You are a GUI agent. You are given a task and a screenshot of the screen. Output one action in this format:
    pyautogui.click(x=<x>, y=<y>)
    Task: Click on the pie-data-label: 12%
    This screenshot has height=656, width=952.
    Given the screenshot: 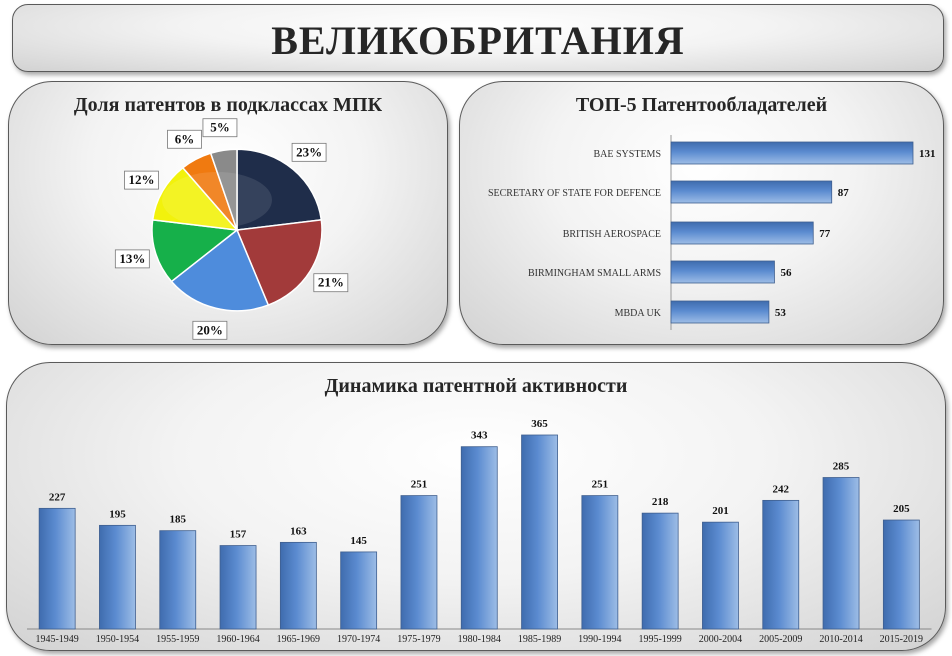 What is the action you would take?
    pyautogui.click(x=141, y=179)
    